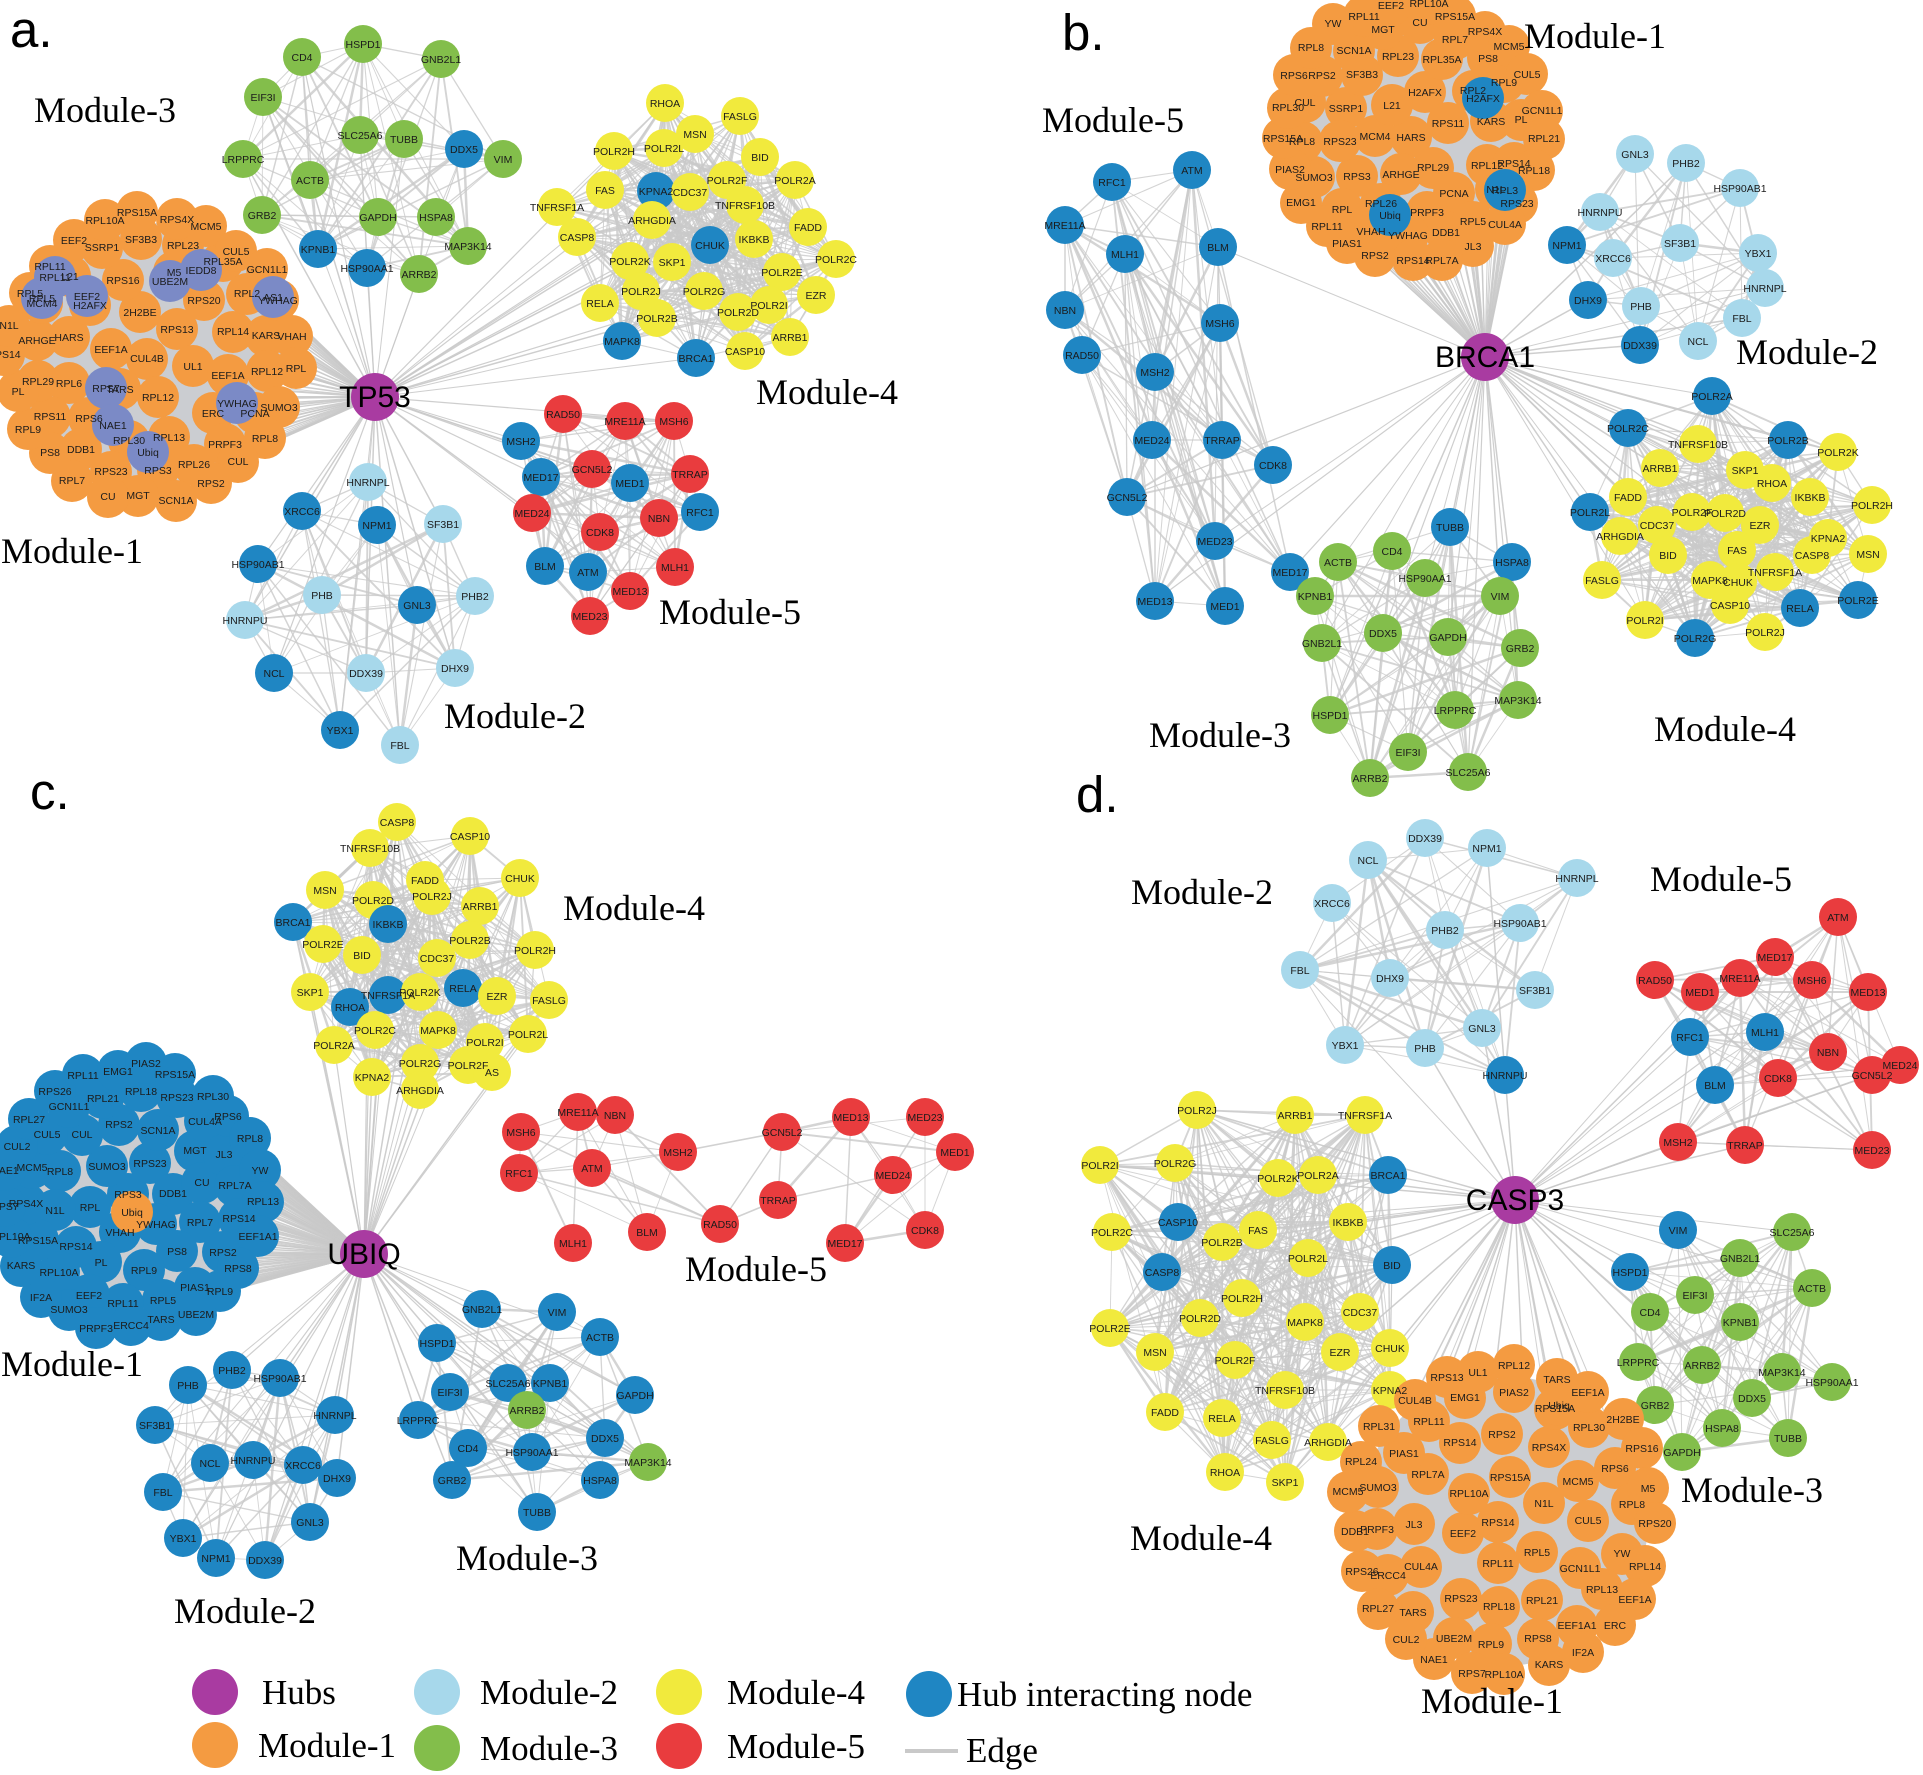 This screenshot has height=1775, width=1923. I want to click on svg-text: RPL8, so click(250, 1139).